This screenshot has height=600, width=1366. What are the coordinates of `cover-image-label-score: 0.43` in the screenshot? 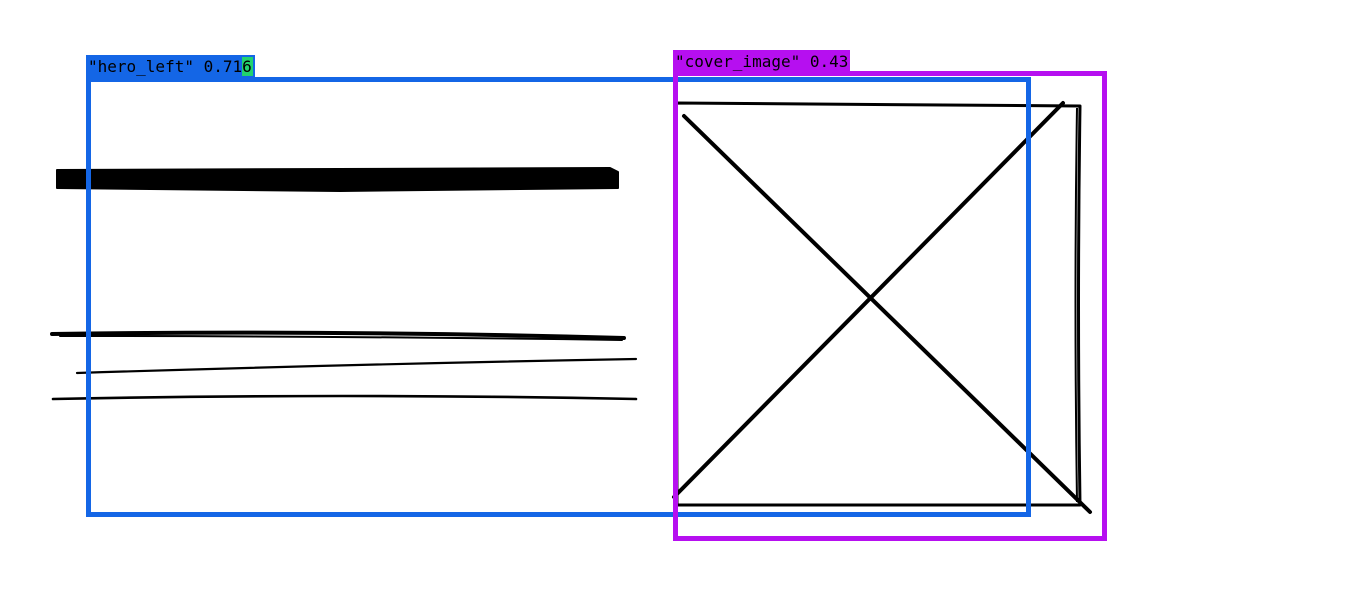 It's located at (829, 61).